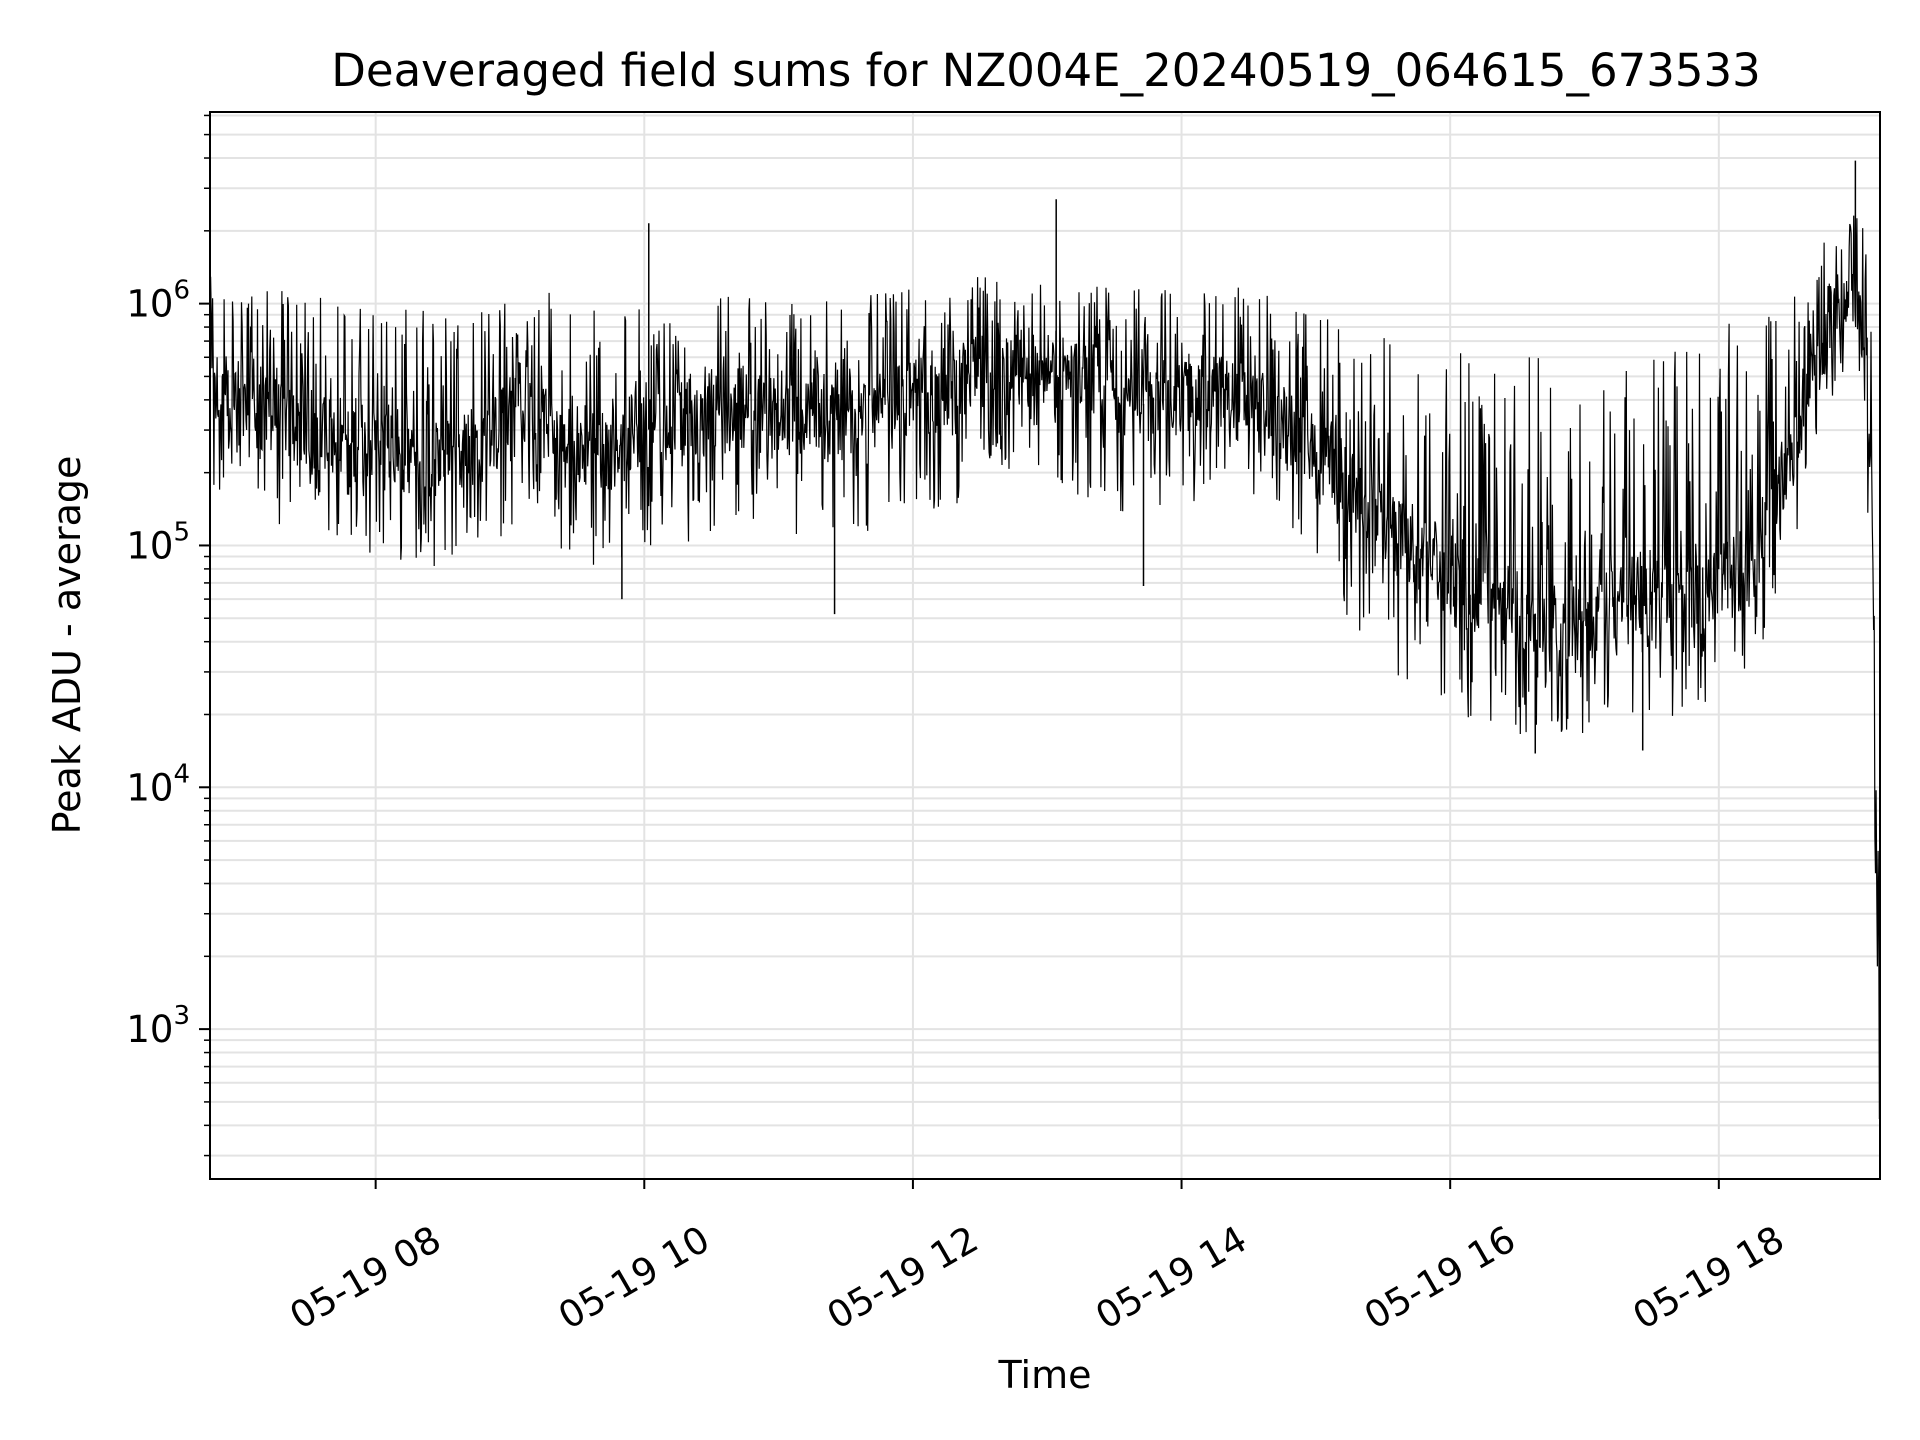 The width and height of the screenshot is (1920, 1440). Describe the element at coordinates (158, 784) in the screenshot. I see `y-tick-label: 10⁴` at that location.